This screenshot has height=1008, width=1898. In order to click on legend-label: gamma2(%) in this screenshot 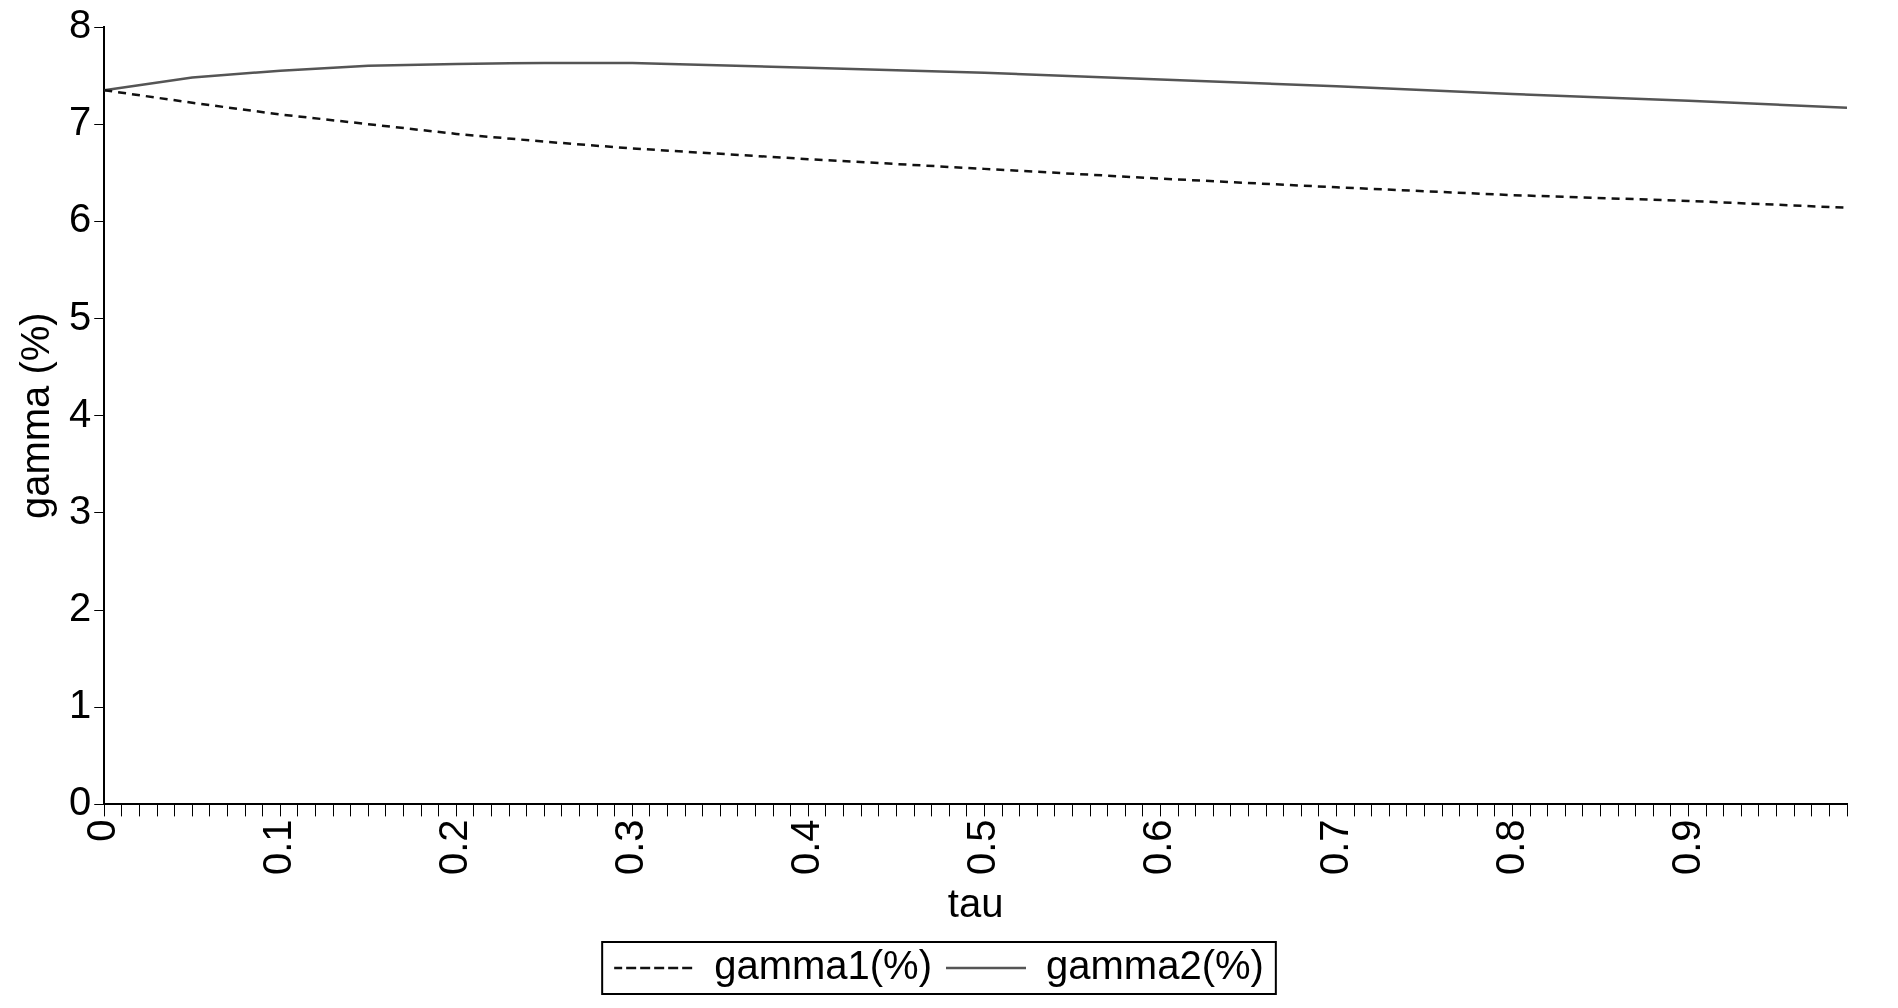, I will do `click(1155, 965)`.